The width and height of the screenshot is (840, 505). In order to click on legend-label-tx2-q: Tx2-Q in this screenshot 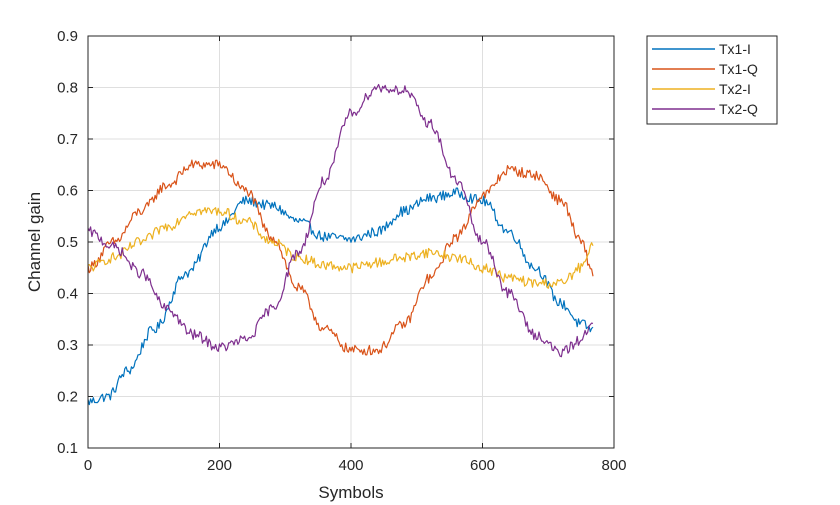, I will do `click(738, 109)`.